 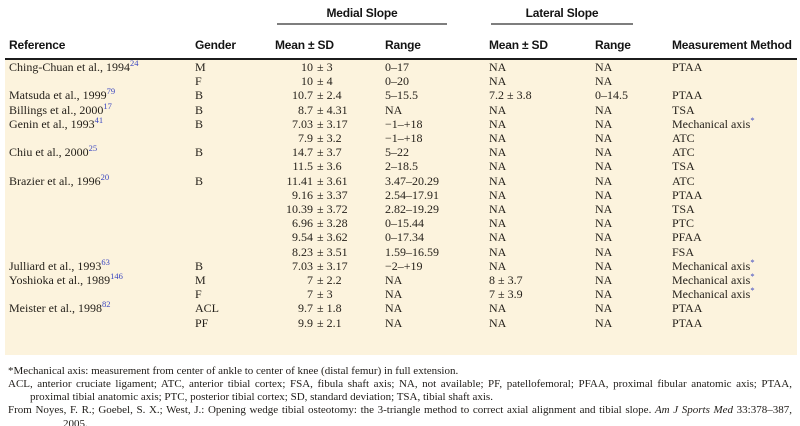 I want to click on method-text: ATC, so click(x=683, y=138).